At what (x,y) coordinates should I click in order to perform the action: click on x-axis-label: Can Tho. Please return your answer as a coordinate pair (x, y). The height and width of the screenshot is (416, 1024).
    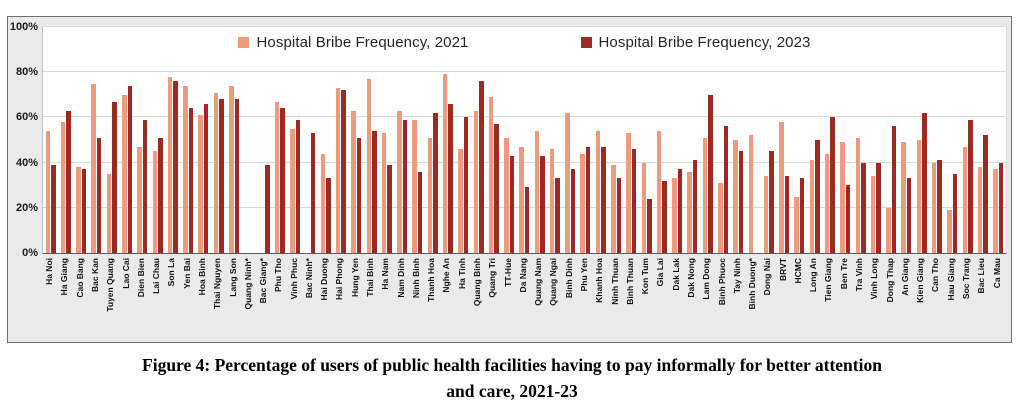
    Looking at the image, I should click on (935, 275).